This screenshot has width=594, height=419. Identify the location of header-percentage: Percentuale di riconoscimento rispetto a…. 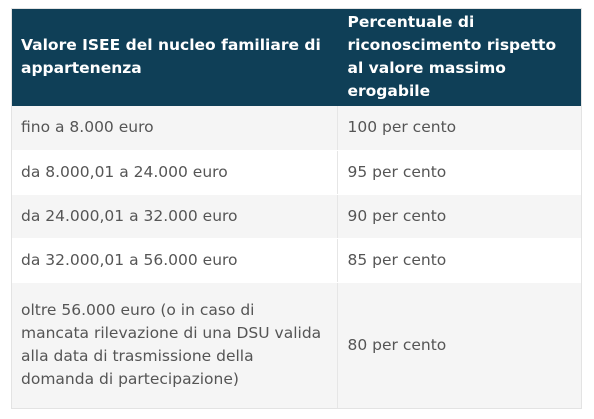
(459, 57).